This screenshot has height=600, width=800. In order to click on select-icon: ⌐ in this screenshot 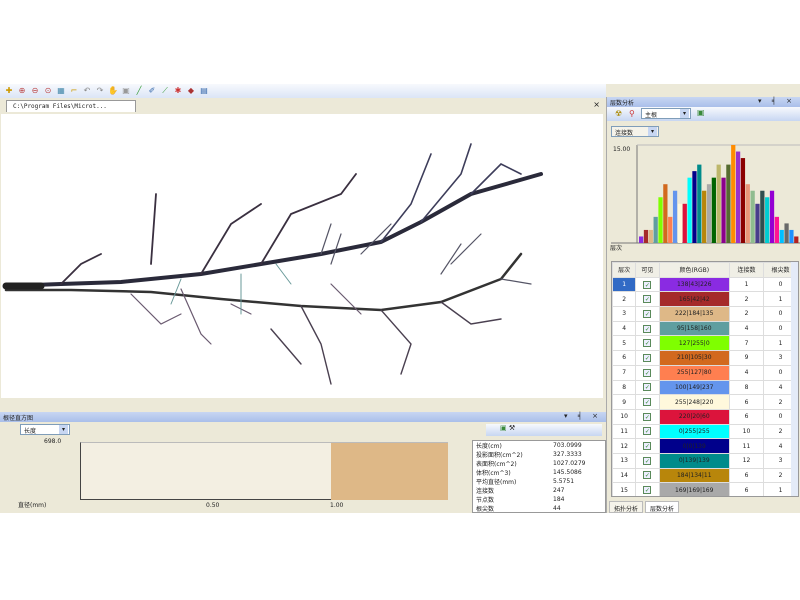, I will do `click(74, 90)`.